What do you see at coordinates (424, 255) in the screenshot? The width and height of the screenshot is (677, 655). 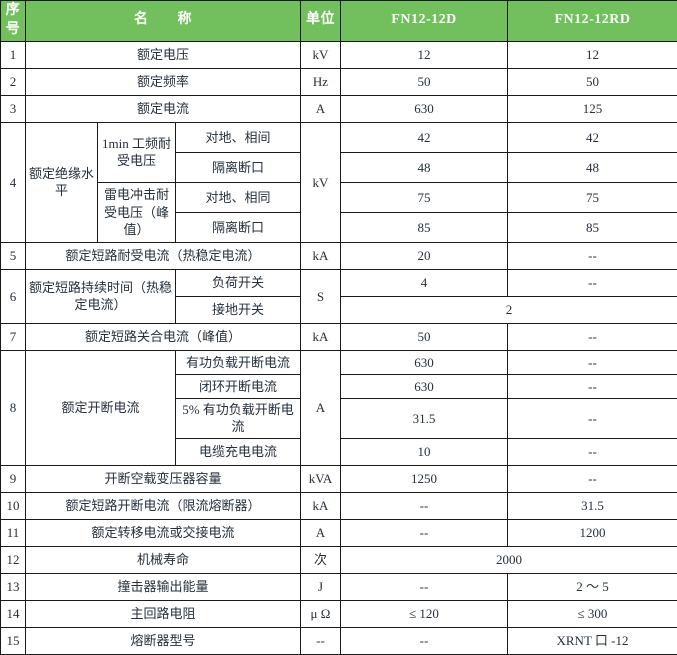 I see `row-value-d: 20` at bounding box center [424, 255].